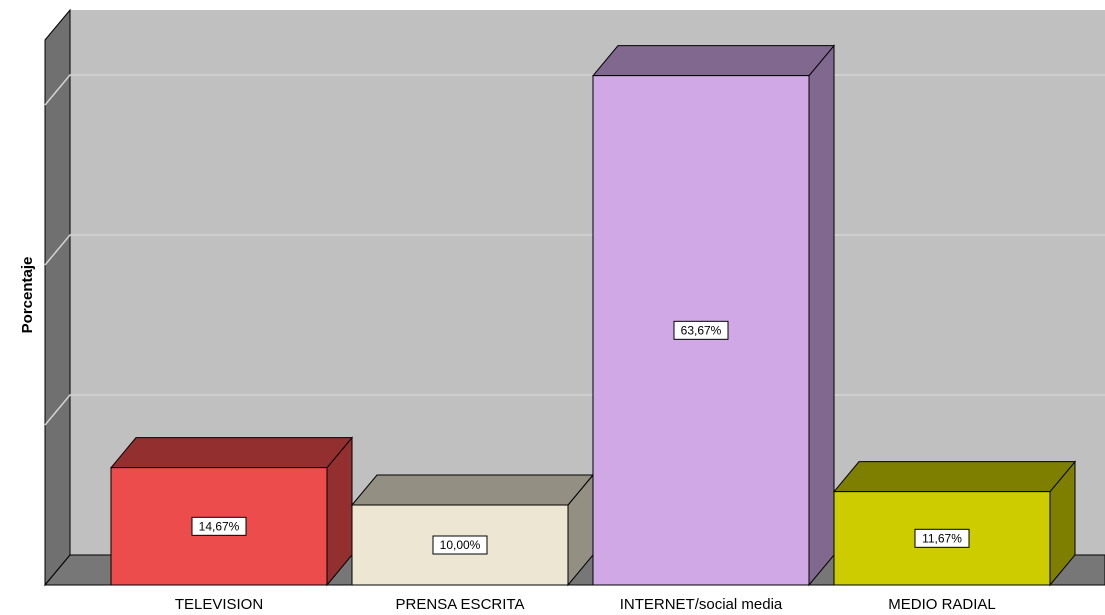 This screenshot has width=1105, height=615. I want to click on x-tick-label: TELEVISION, so click(219, 604).